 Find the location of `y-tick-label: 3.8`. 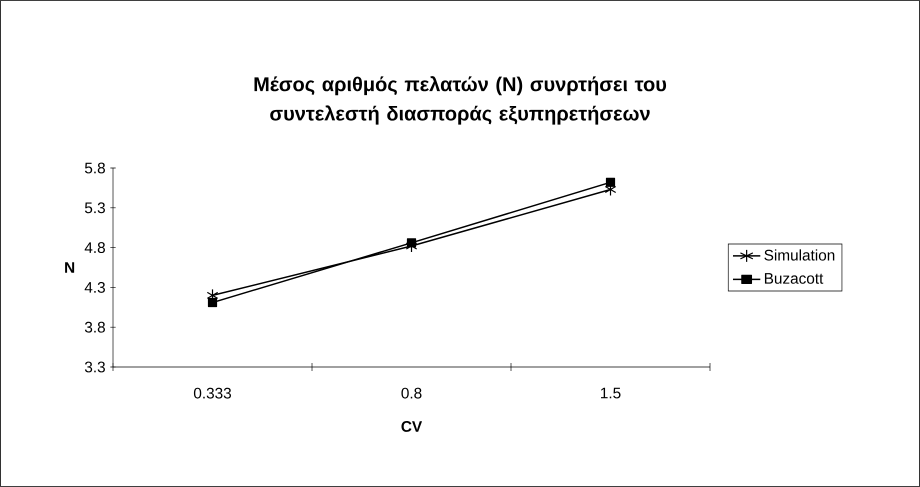

y-tick-label: 3.8 is located at coordinates (94, 327).